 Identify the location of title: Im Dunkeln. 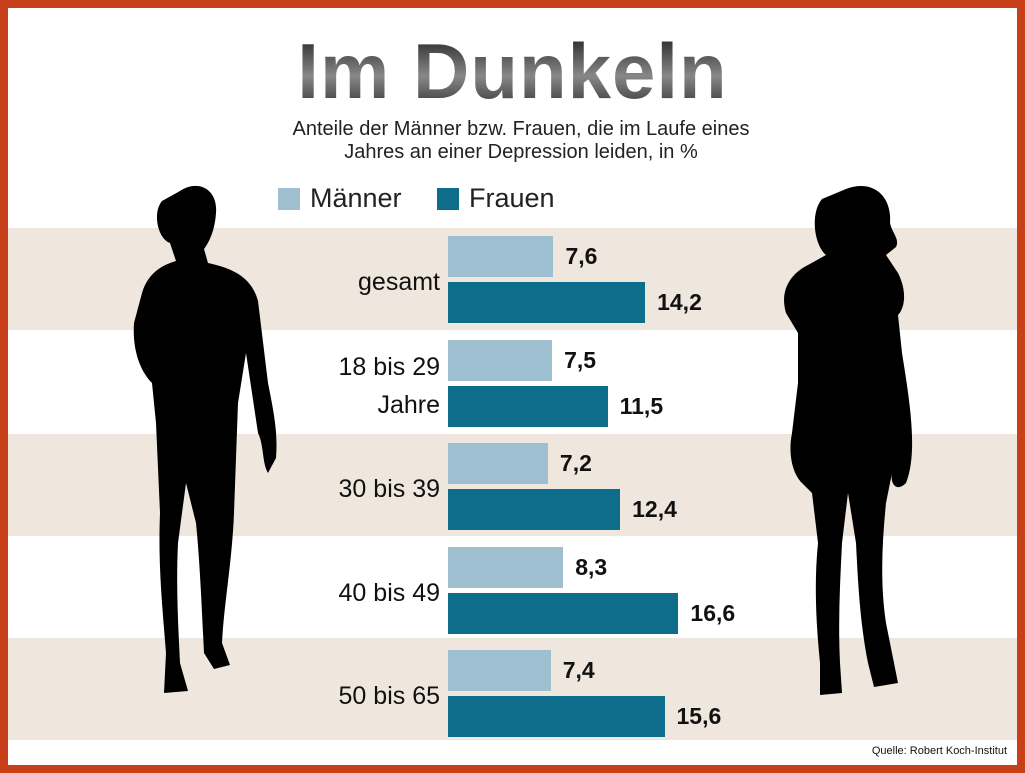
(512, 71).